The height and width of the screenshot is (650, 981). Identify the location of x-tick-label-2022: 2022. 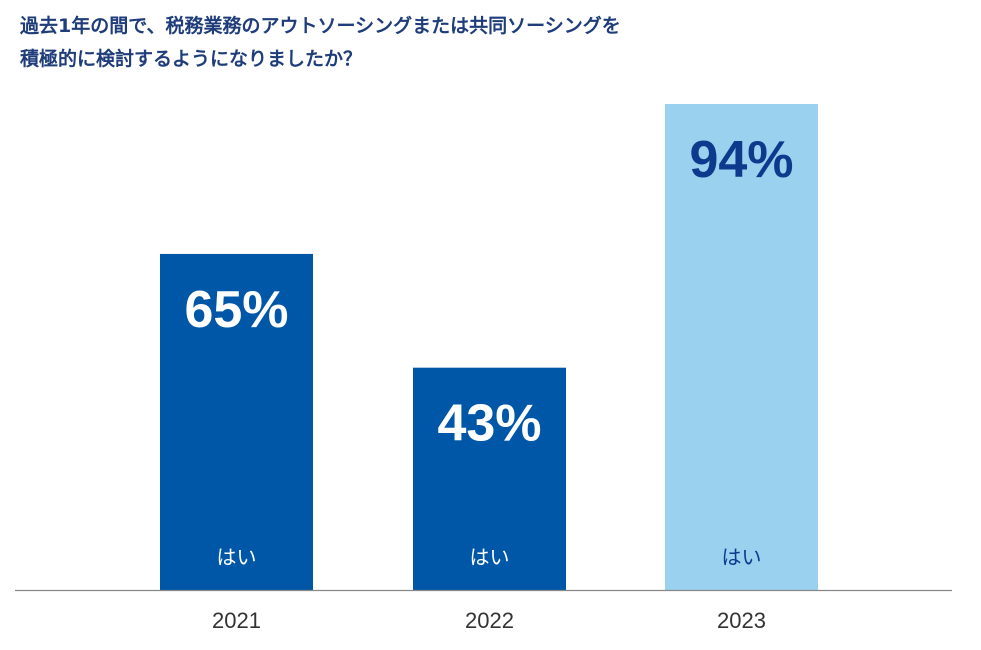
(489, 620).